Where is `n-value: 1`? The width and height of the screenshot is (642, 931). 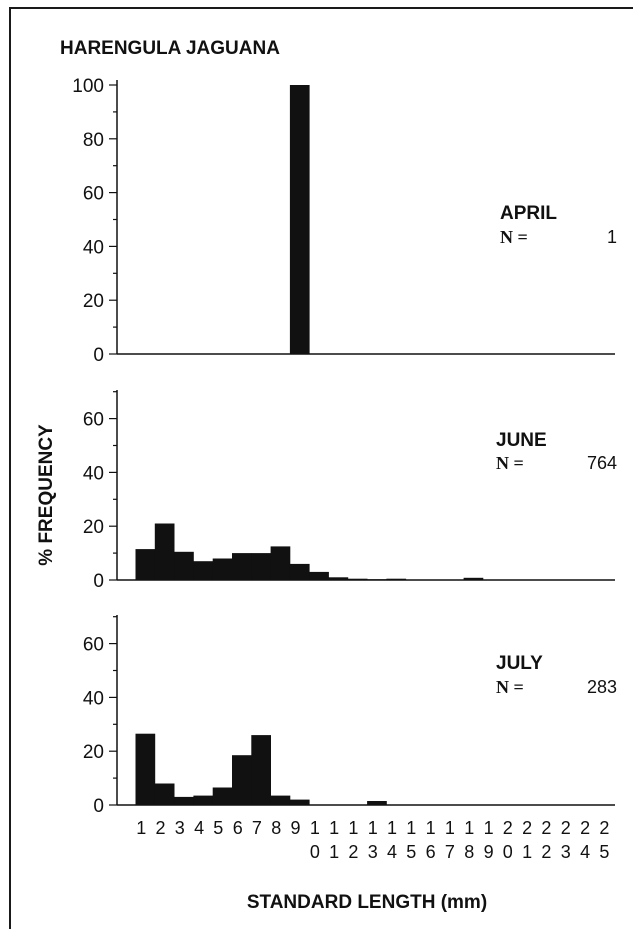 n-value: 1 is located at coordinates (612, 237).